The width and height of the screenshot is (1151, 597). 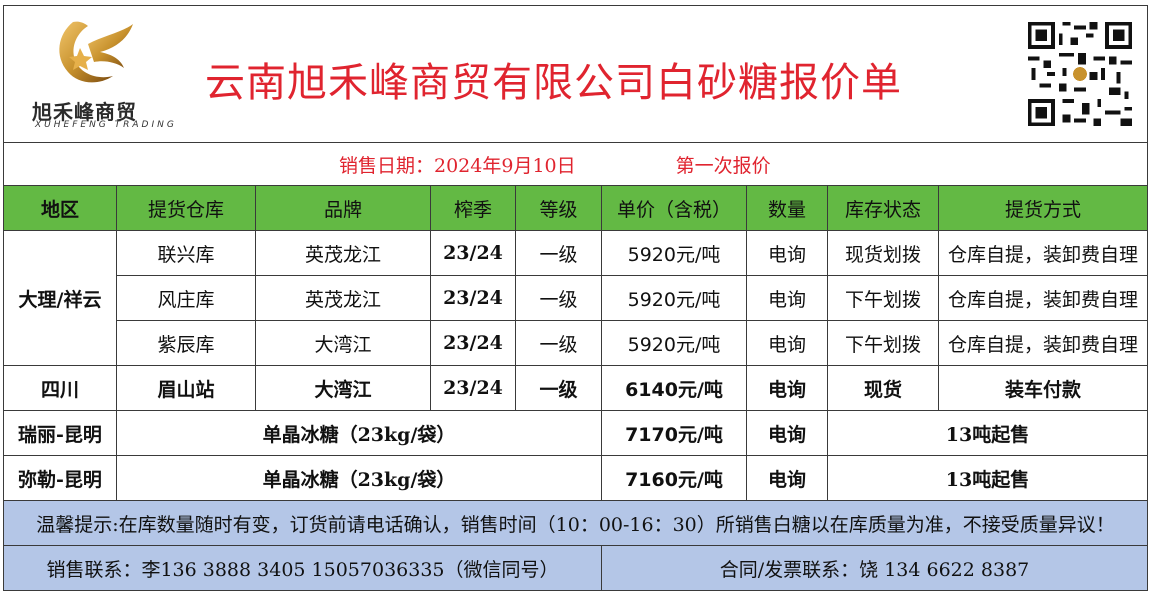 I want to click on col-grade: 等级, so click(x=558, y=208).